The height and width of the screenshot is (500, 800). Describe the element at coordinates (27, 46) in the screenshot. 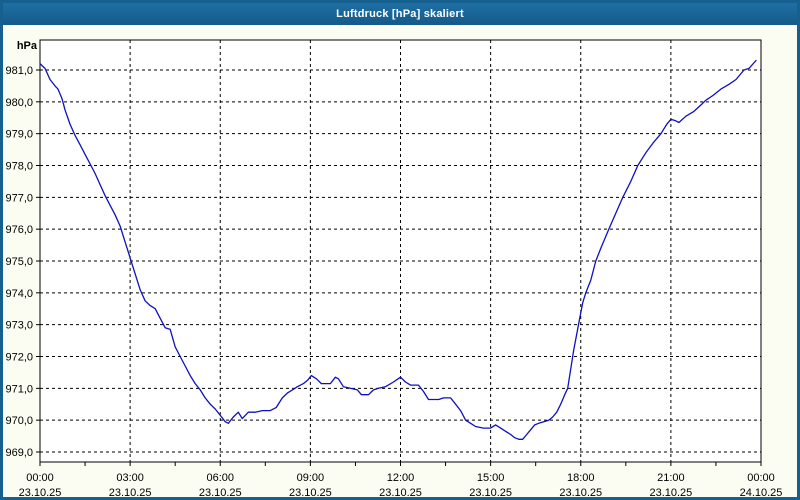

I see `y-axis-unit-label: hPa` at that location.